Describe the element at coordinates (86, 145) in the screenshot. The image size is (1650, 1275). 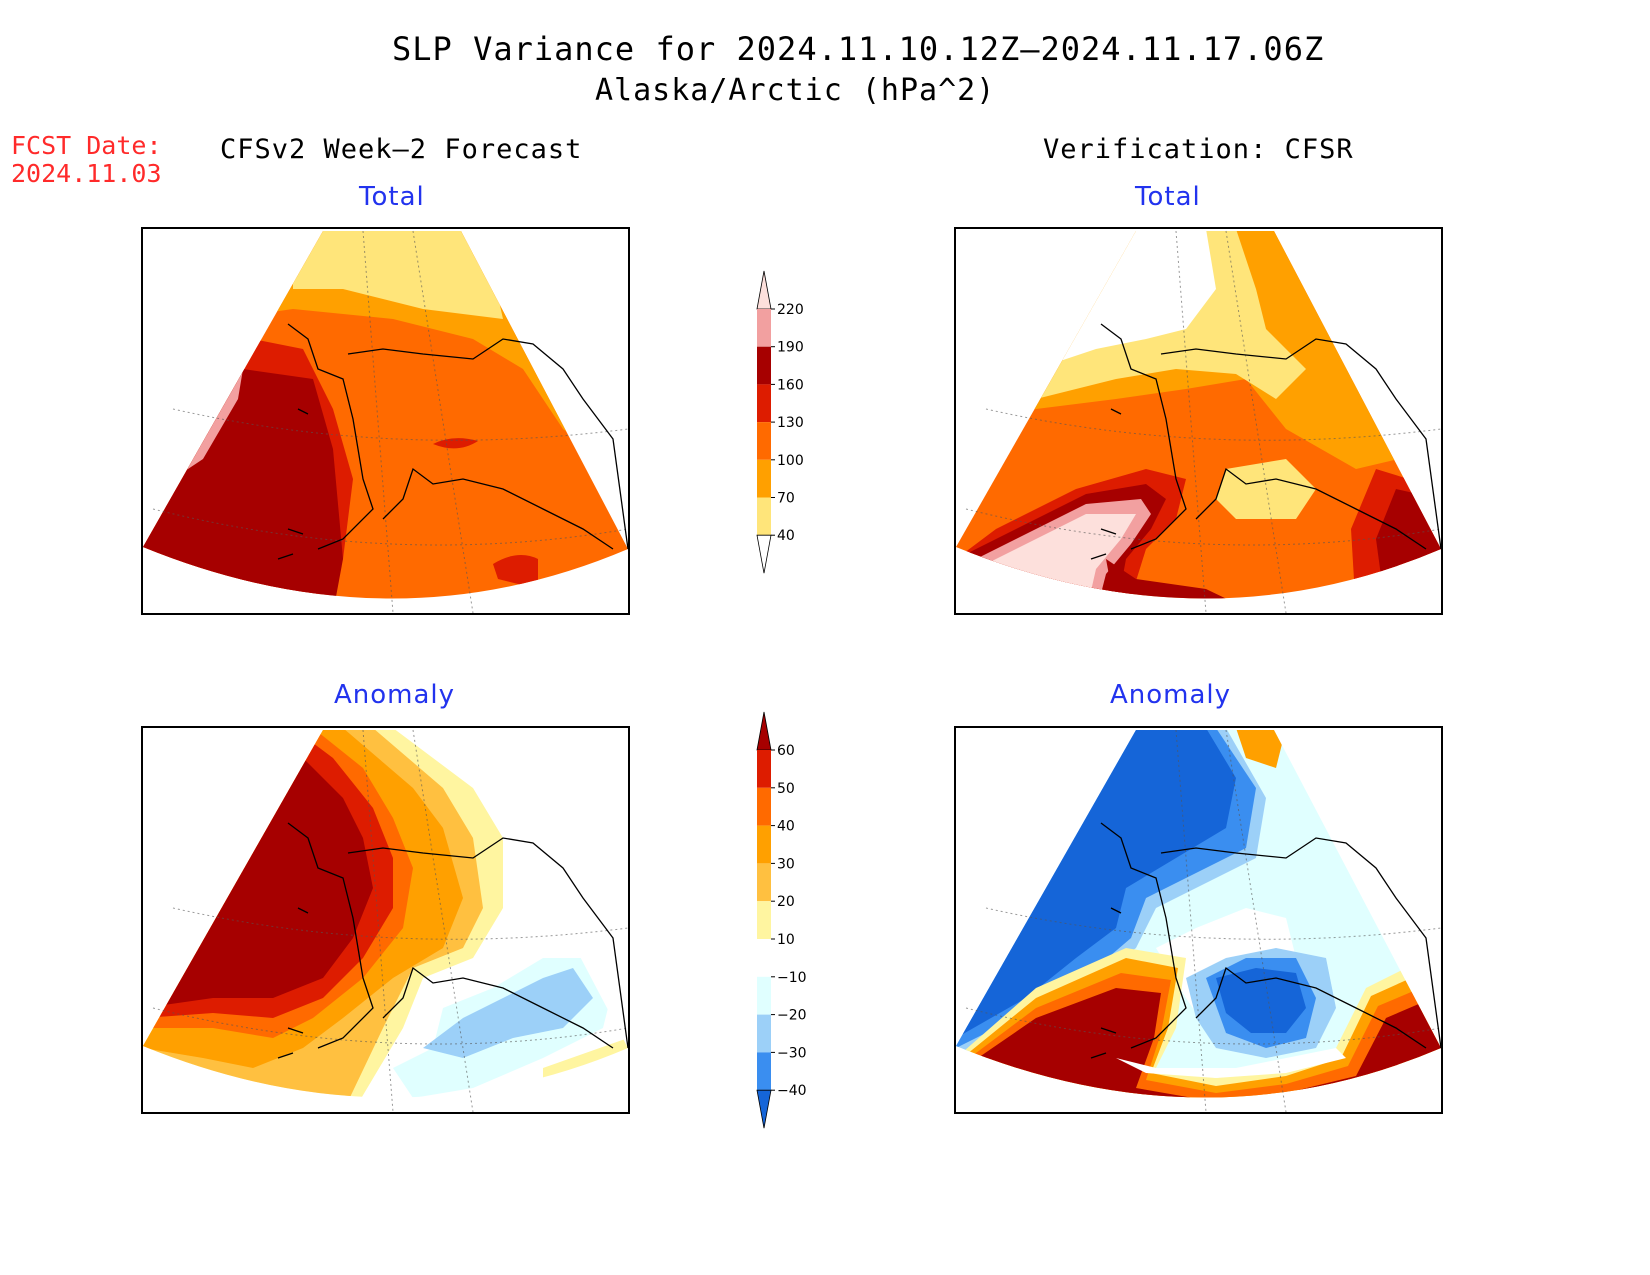
I see `fcst-date-label: FCST Date:` at that location.